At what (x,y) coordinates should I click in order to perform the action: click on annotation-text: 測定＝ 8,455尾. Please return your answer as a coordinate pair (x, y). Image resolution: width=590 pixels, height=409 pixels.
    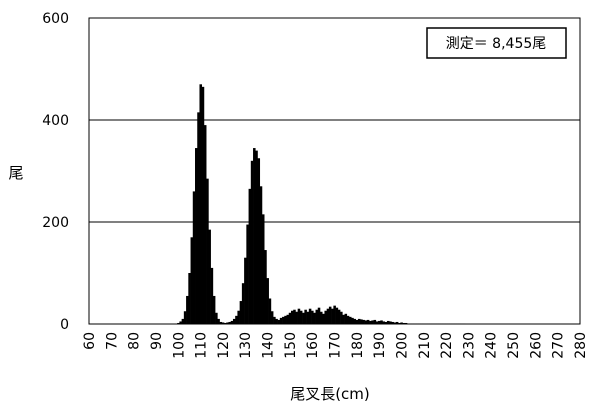
    Looking at the image, I should click on (496, 44).